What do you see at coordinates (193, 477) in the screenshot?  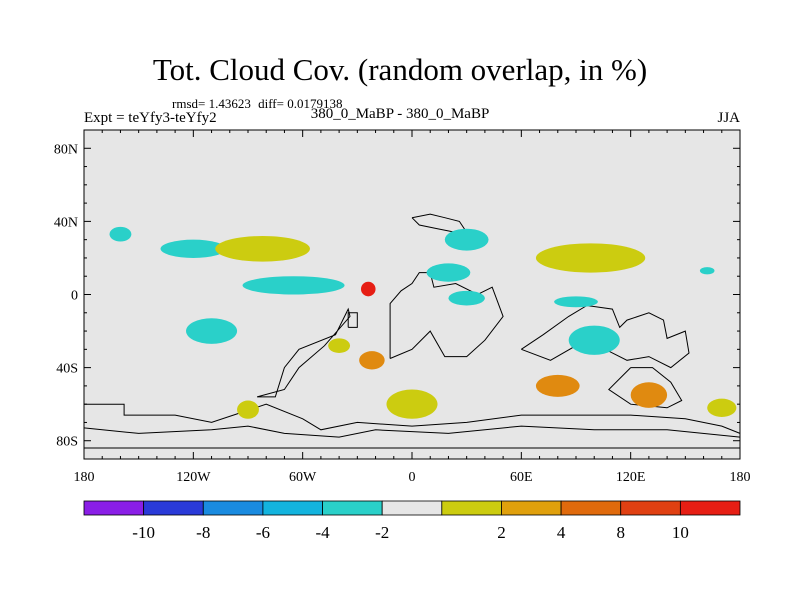 I see `x-tick-label-1: 120W` at bounding box center [193, 477].